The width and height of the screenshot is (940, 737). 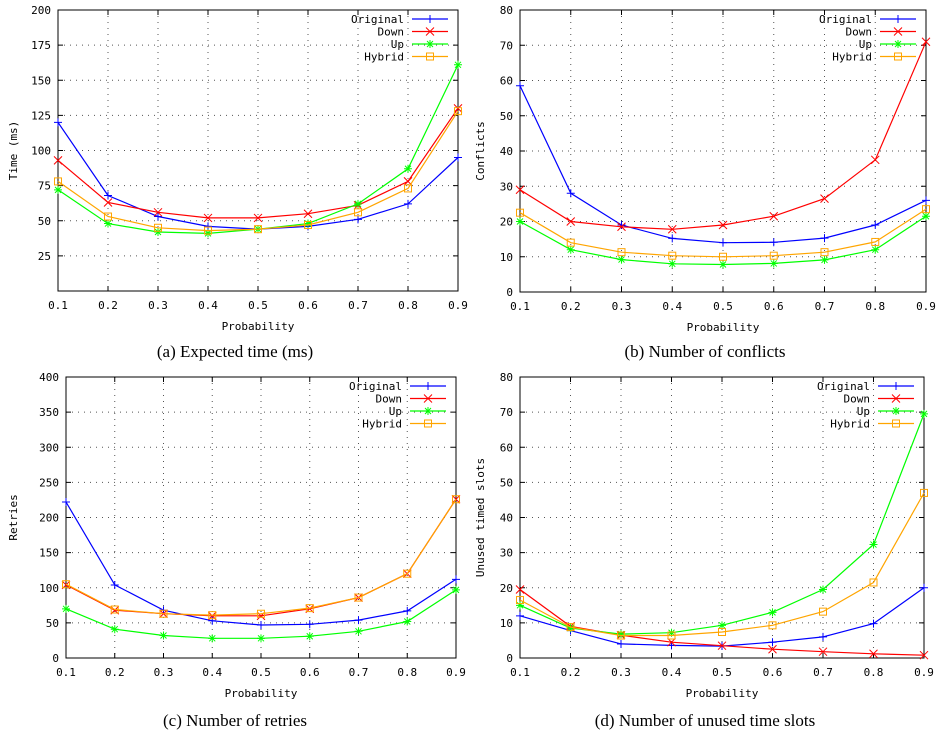 I want to click on y-tick-label: 80, so click(x=506, y=10).